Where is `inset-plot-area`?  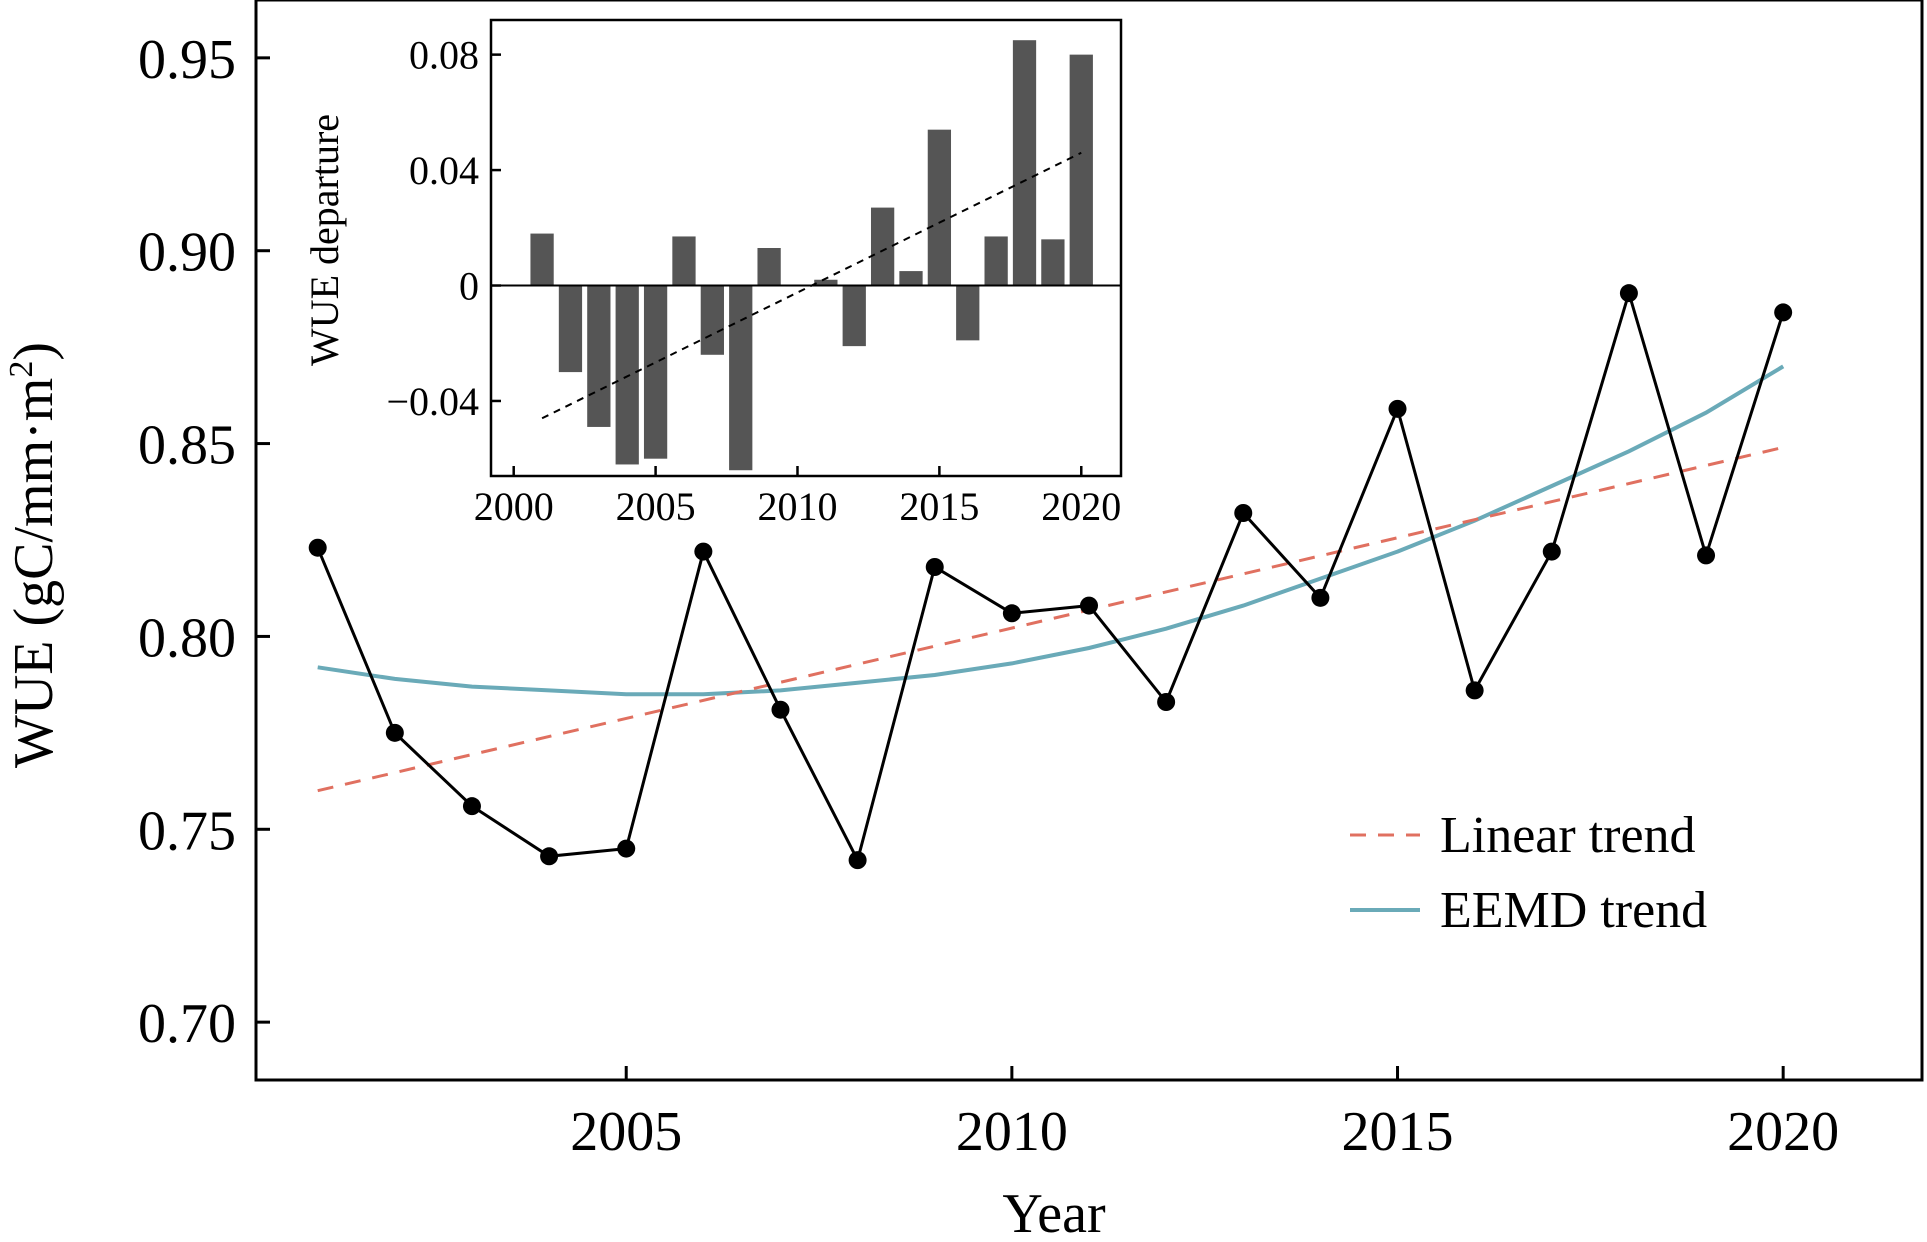 inset-plot-area is located at coordinates (806, 255).